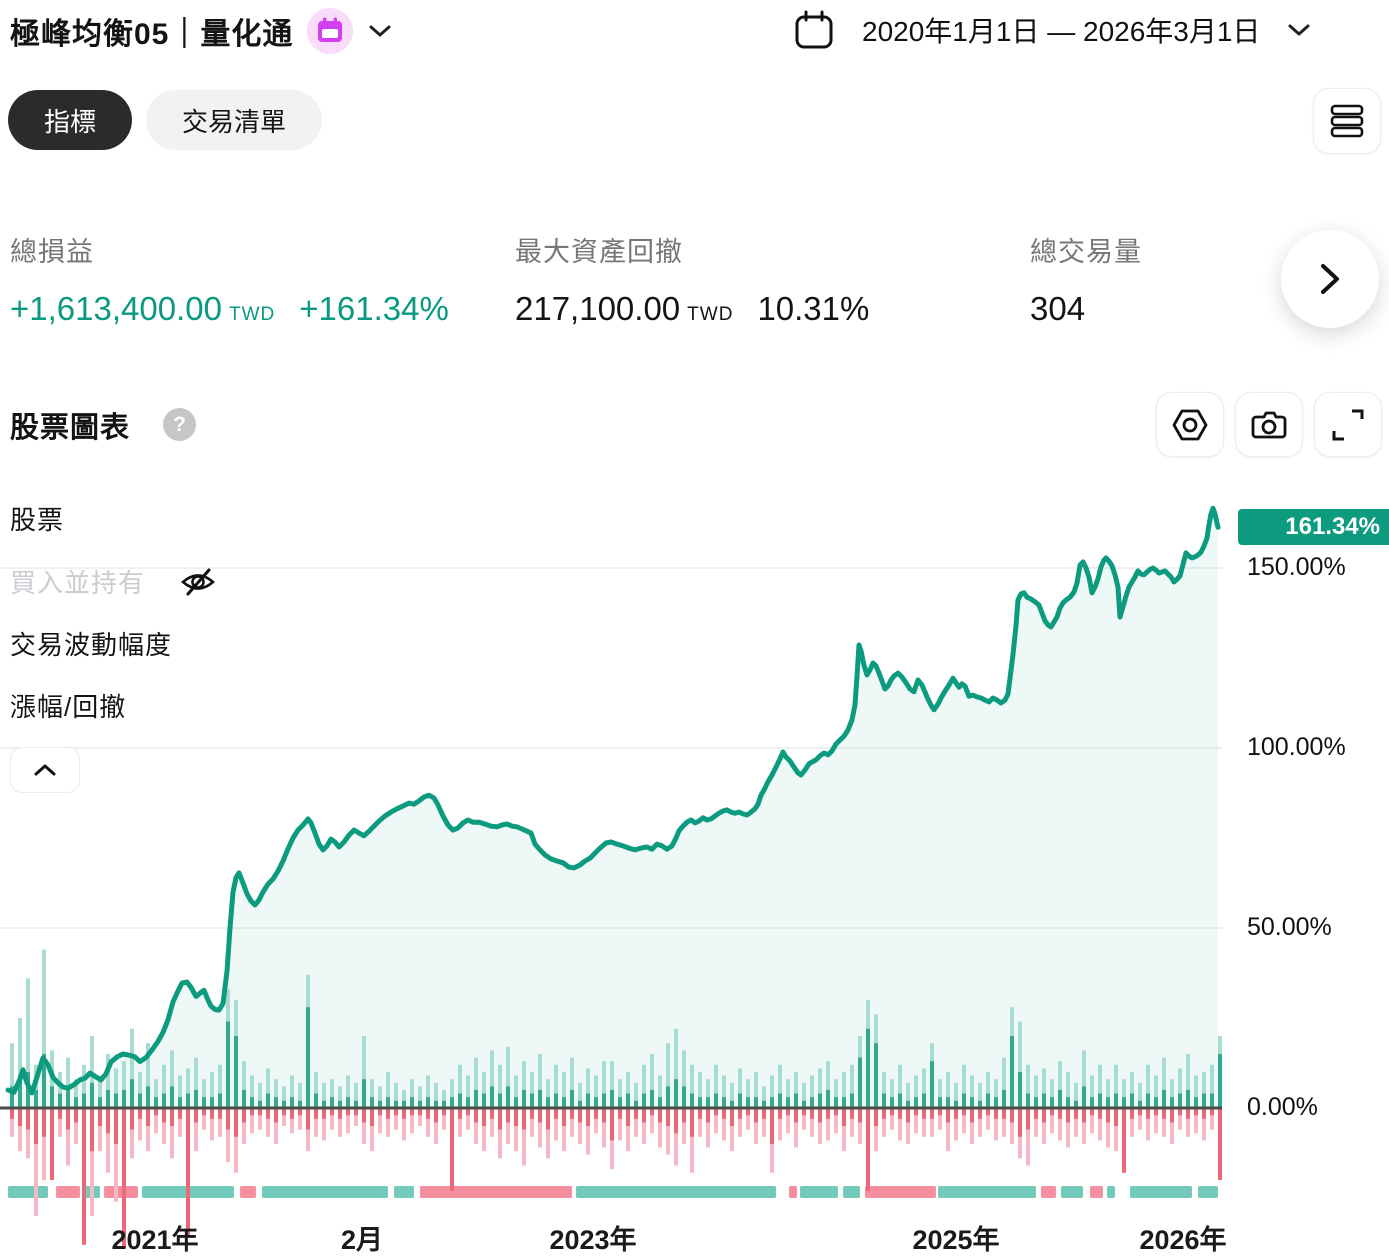  What do you see at coordinates (68, 705) in the screenshot?
I see `legend-gain-drawdown: 漲幅/回撤` at bounding box center [68, 705].